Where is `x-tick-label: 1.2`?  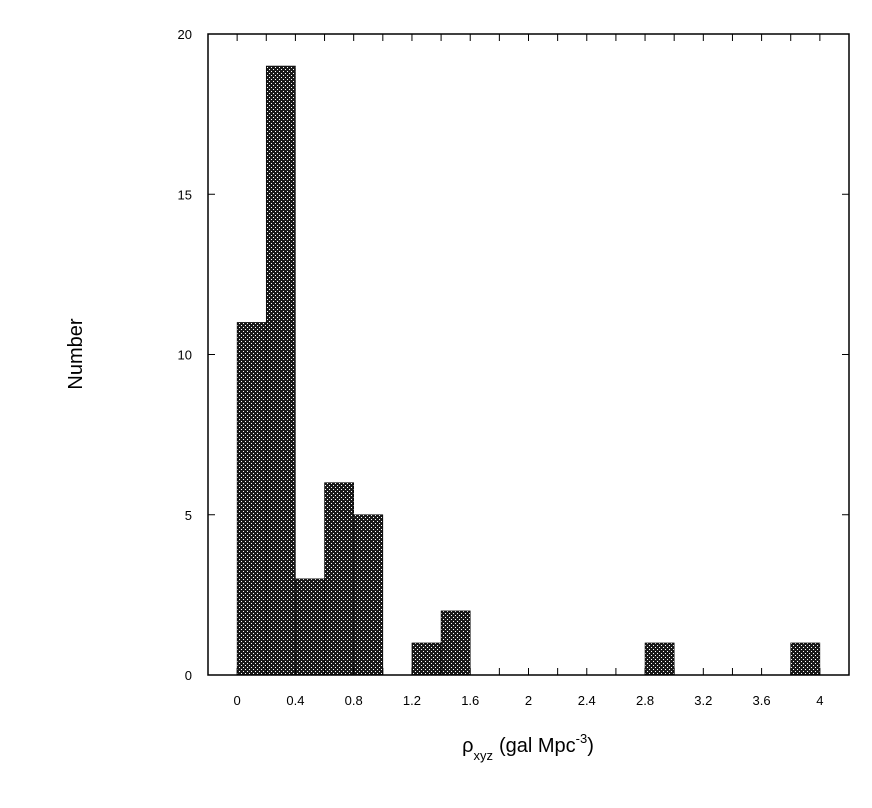
x-tick-label: 1.2 is located at coordinates (412, 700).